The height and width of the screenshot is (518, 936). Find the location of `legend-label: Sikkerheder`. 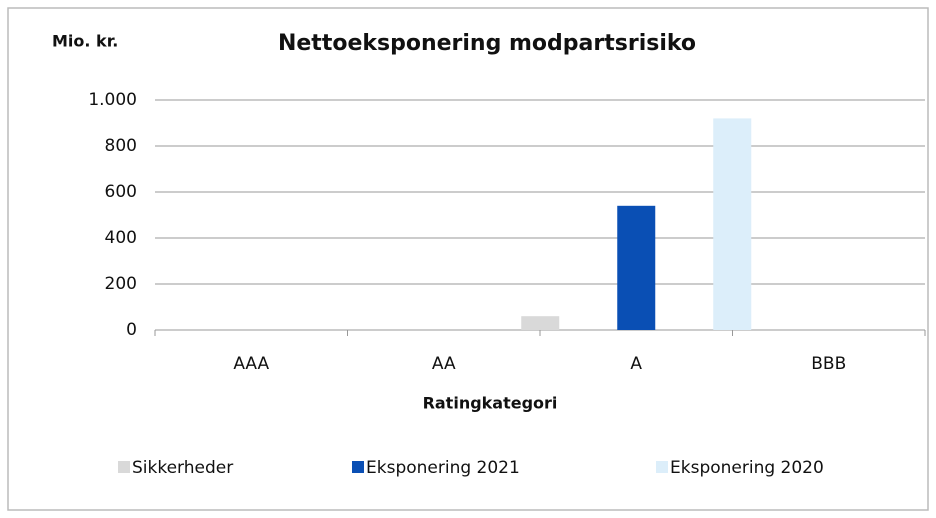

legend-label: Sikkerheder is located at coordinates (182, 468).